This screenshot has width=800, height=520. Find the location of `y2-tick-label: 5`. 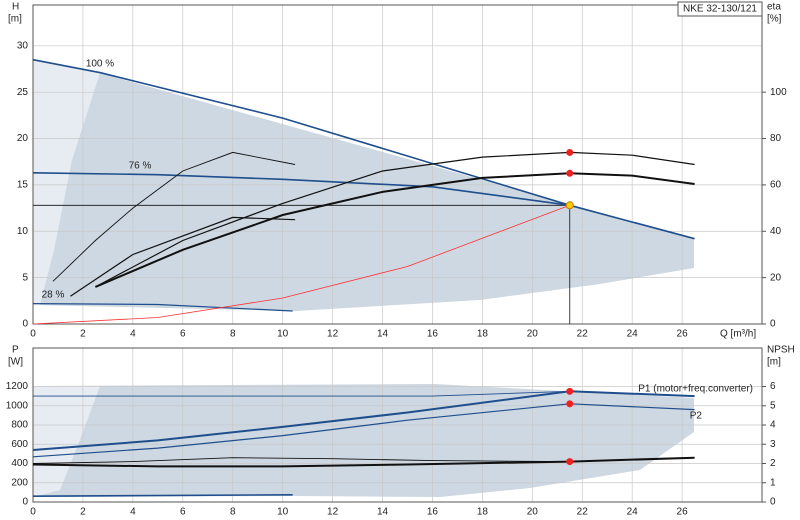

y2-tick-label: 5 is located at coordinates (773, 405).